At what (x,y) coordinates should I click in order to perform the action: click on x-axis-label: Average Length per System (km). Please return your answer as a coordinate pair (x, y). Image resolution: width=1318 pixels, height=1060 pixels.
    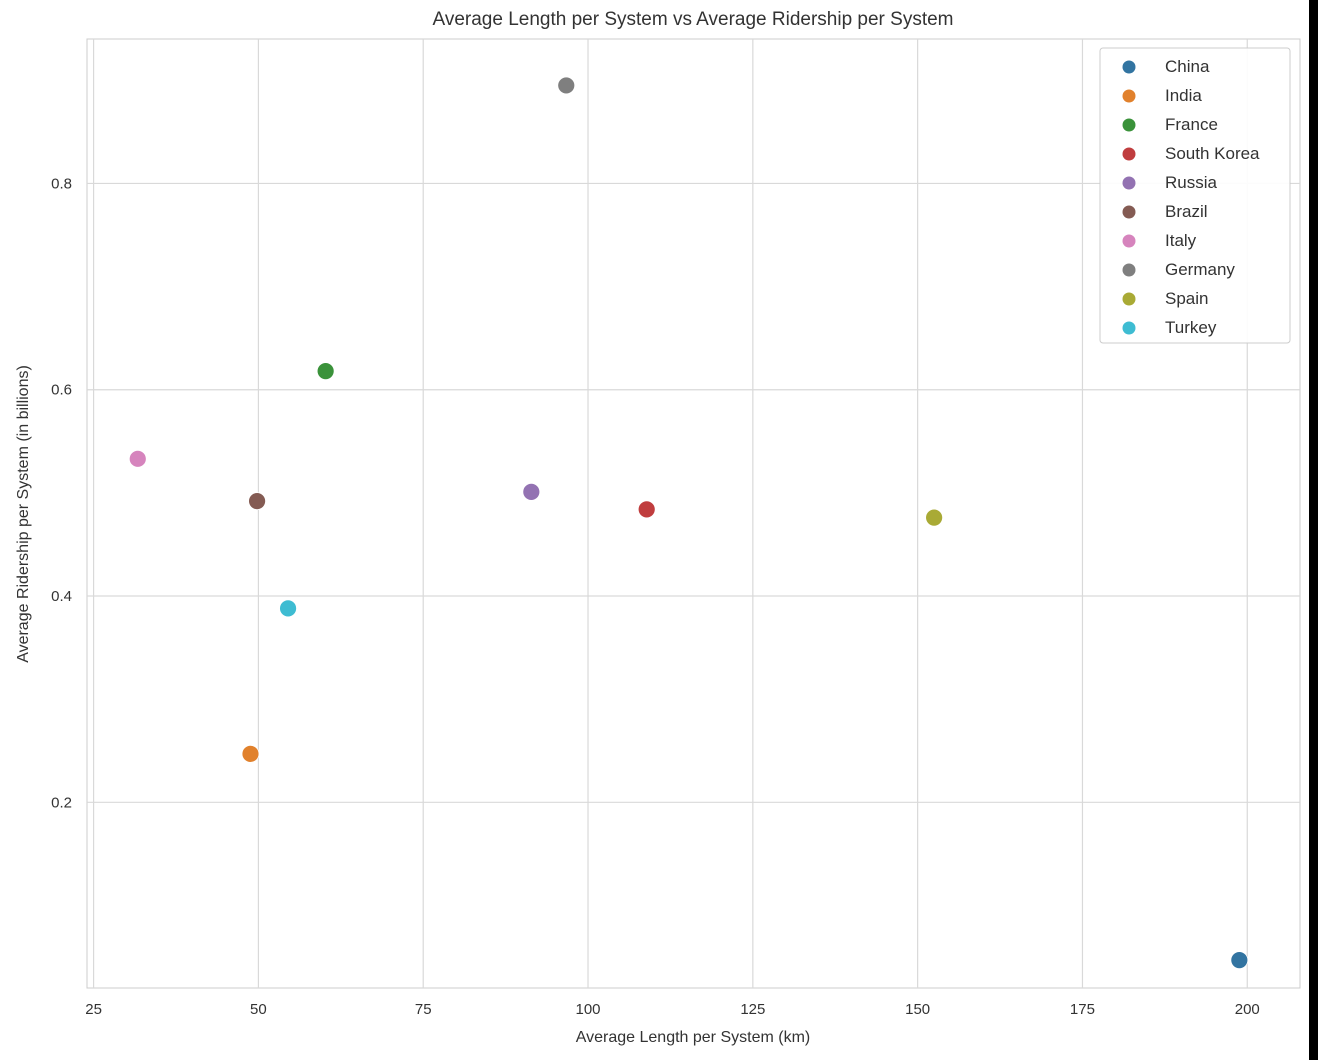
    Looking at the image, I should click on (693, 1037).